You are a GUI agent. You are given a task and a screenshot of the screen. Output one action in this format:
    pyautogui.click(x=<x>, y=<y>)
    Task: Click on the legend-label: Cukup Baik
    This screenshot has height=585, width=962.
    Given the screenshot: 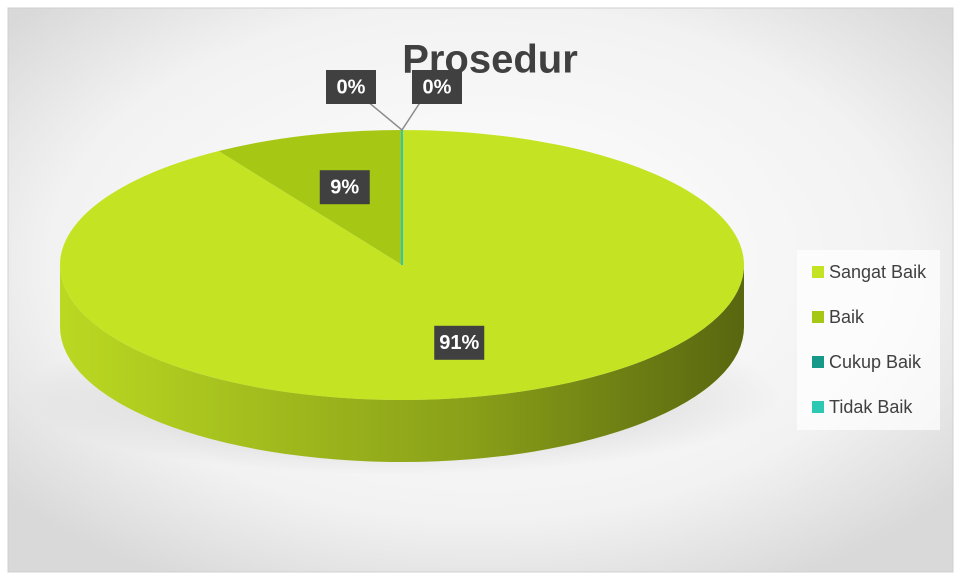 What is the action you would take?
    pyautogui.click(x=875, y=362)
    